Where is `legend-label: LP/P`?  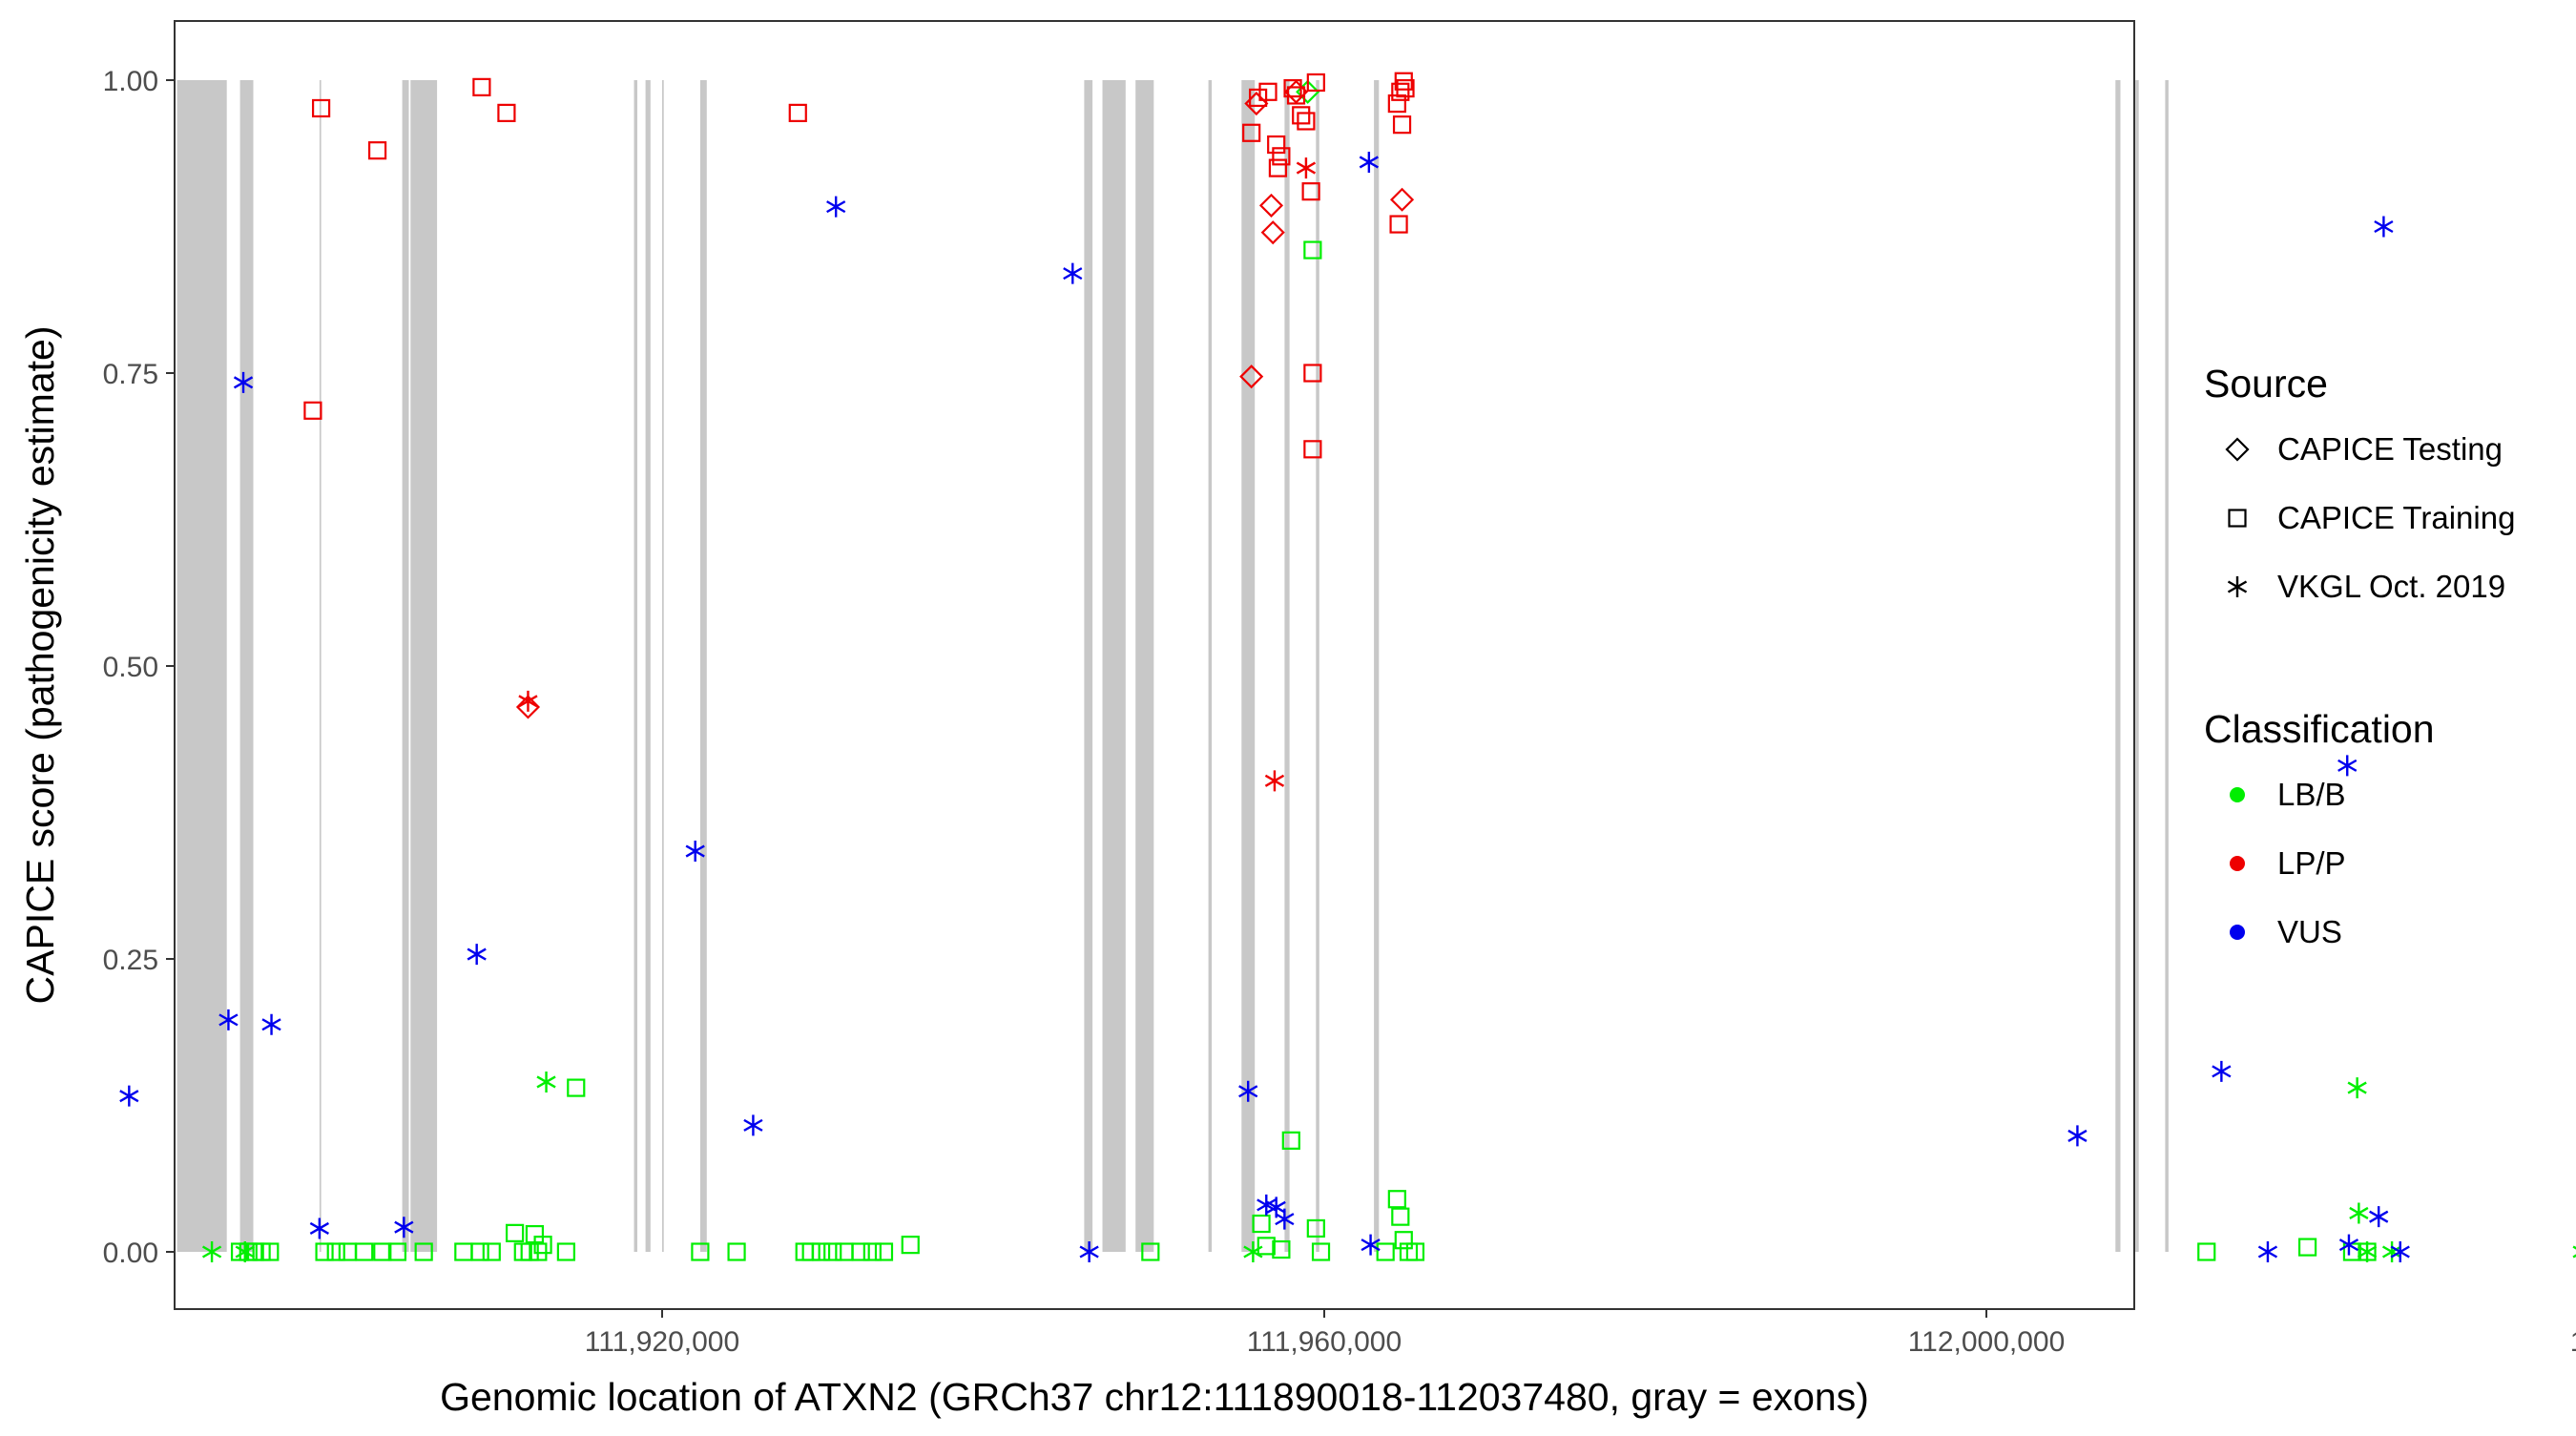 legend-label: LP/P is located at coordinates (2311, 863).